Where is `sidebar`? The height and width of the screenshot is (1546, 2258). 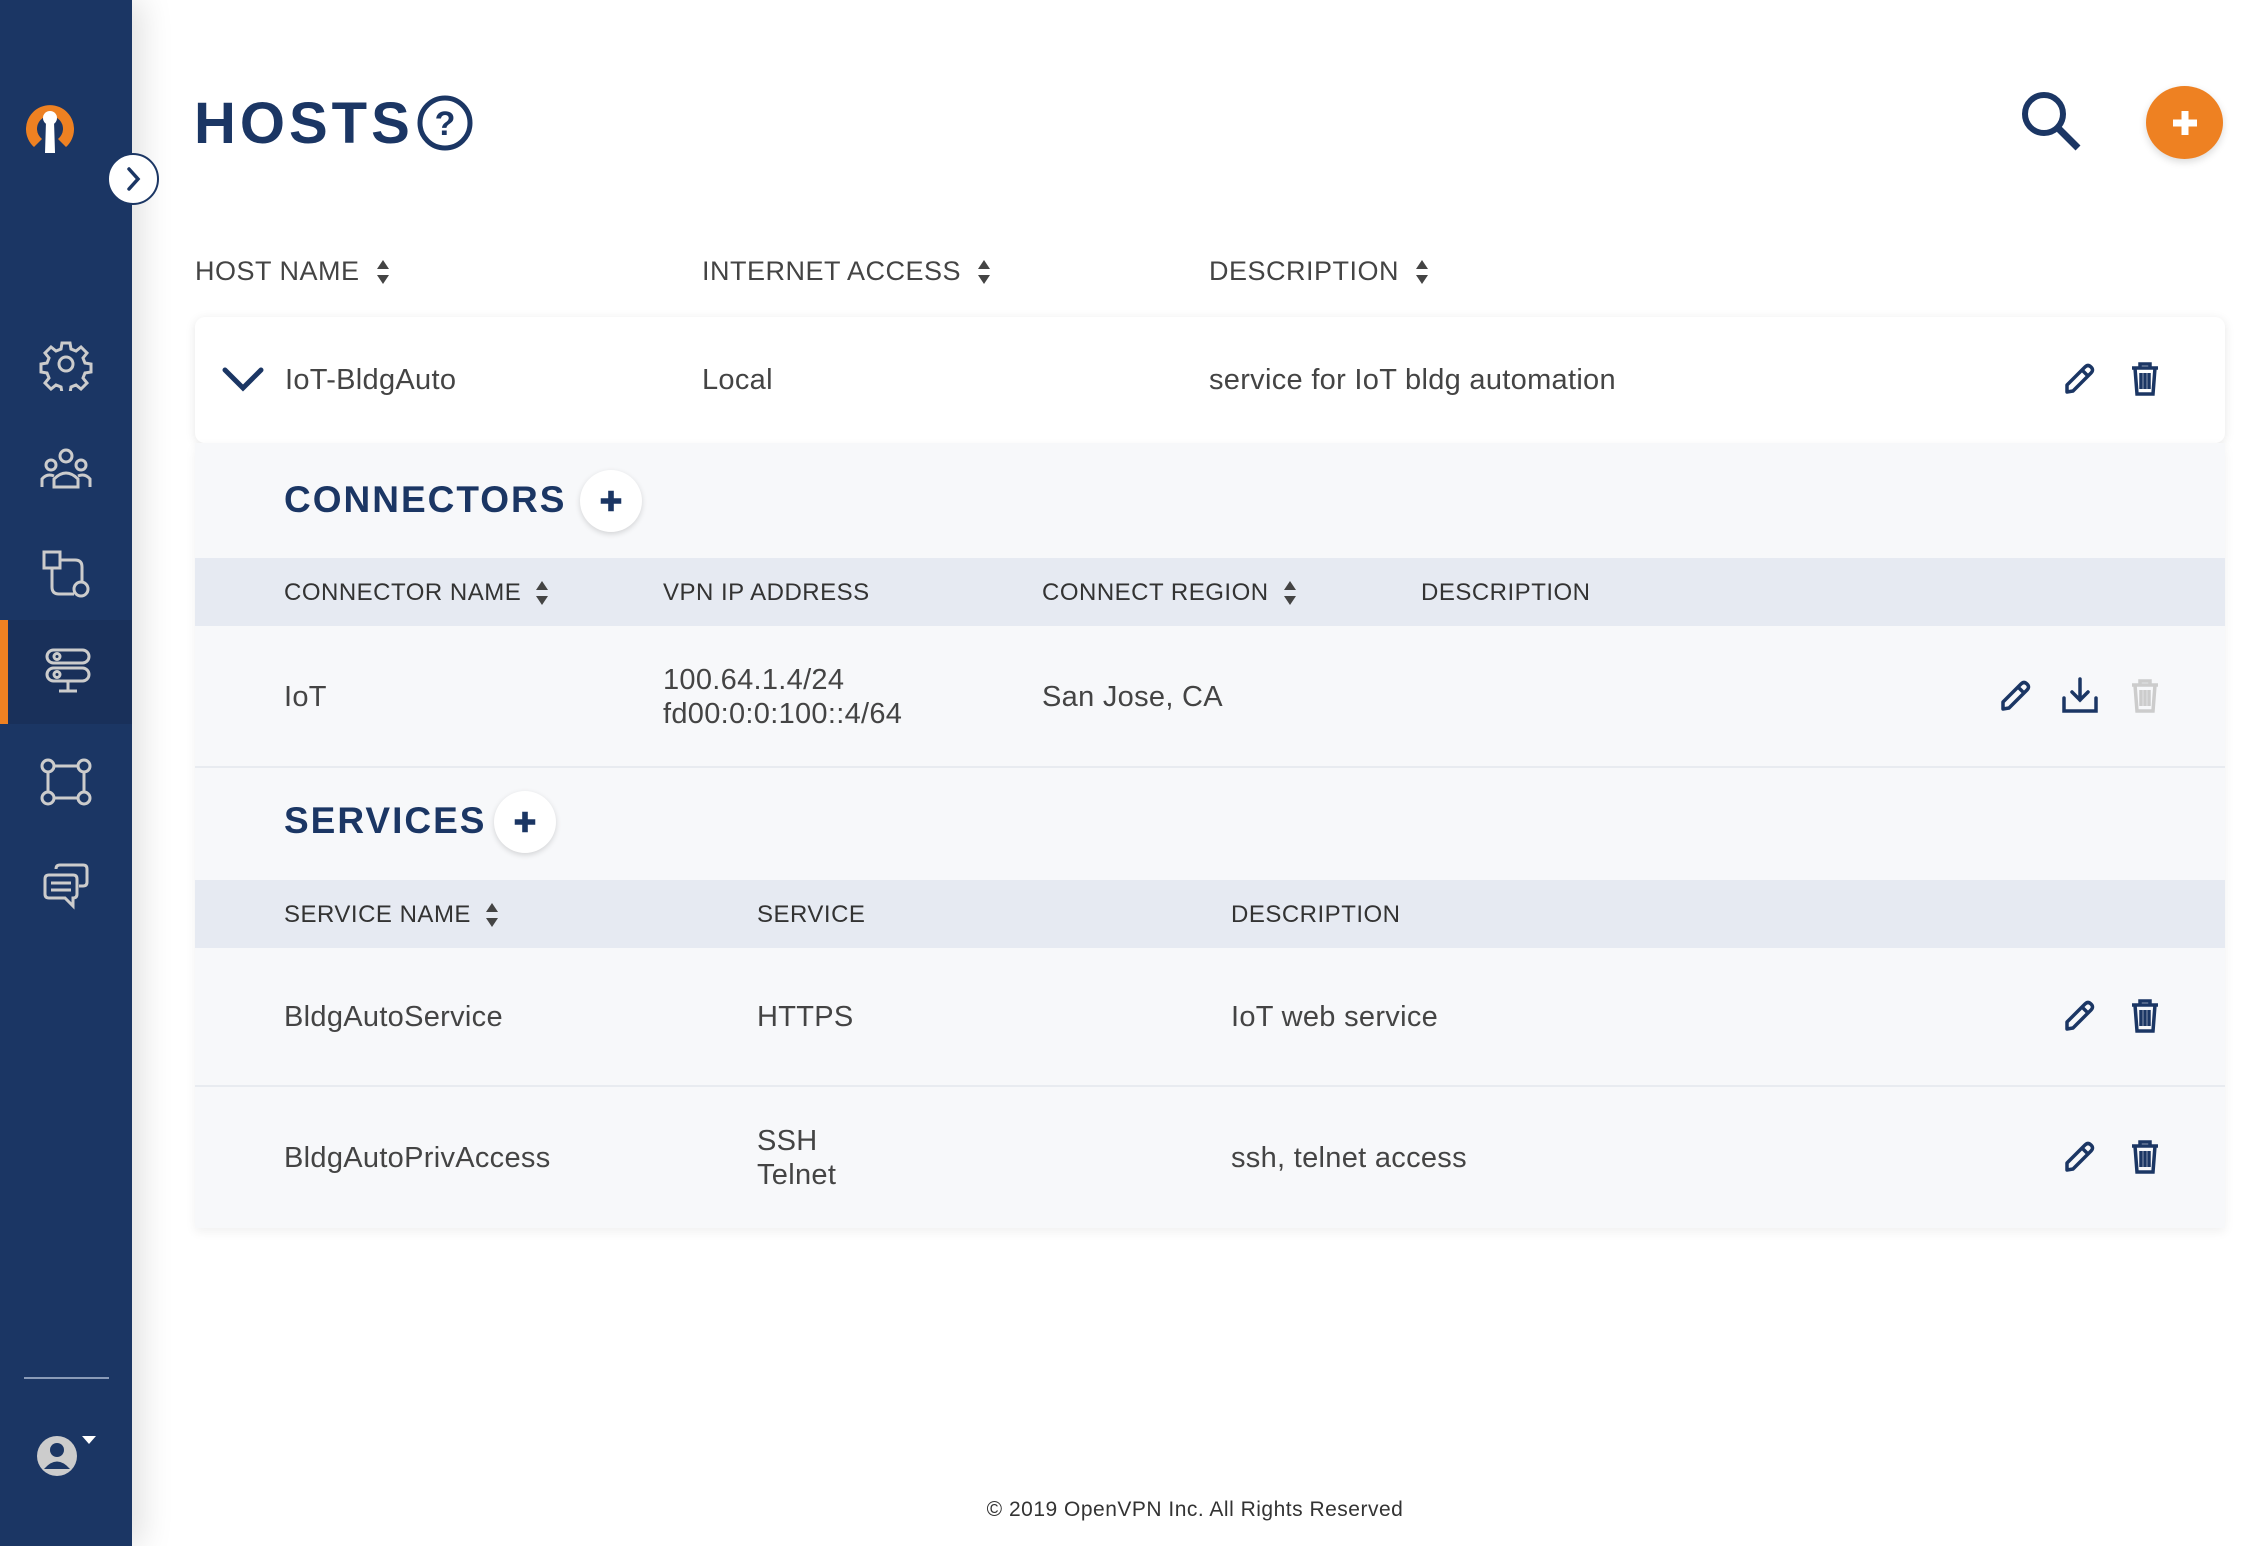 sidebar is located at coordinates (66, 773).